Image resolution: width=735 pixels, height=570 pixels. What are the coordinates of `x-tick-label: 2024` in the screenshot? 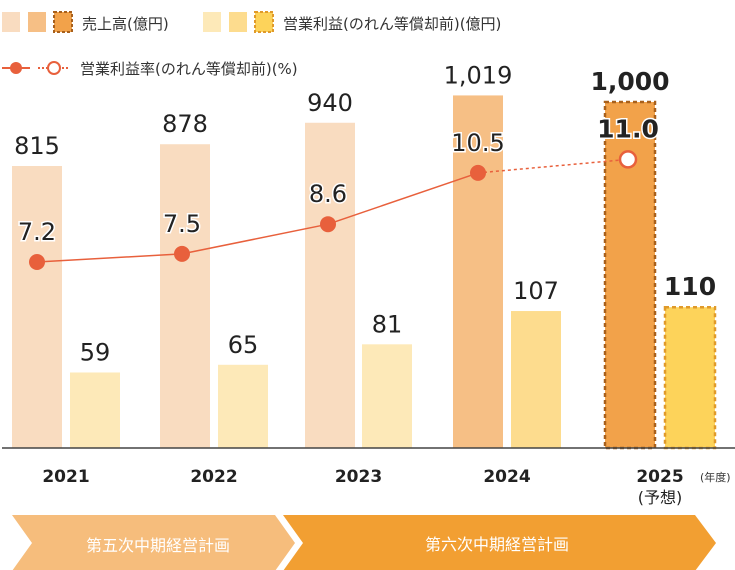 It's located at (506, 477).